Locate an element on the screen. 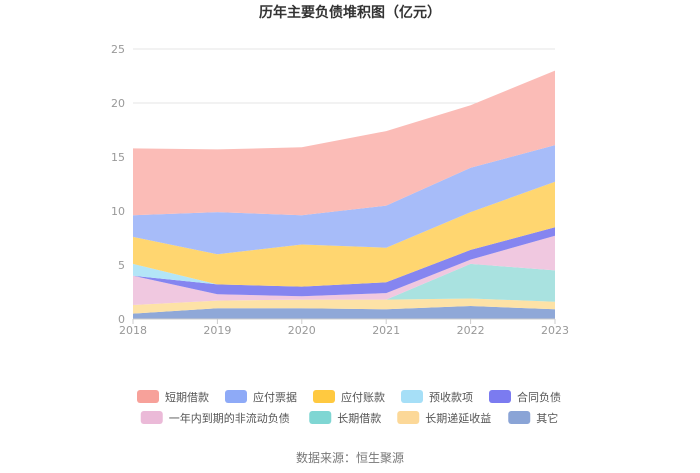 Image resolution: width=700 pixels, height=473 pixels. y-tick-label: 5 is located at coordinates (121, 265).